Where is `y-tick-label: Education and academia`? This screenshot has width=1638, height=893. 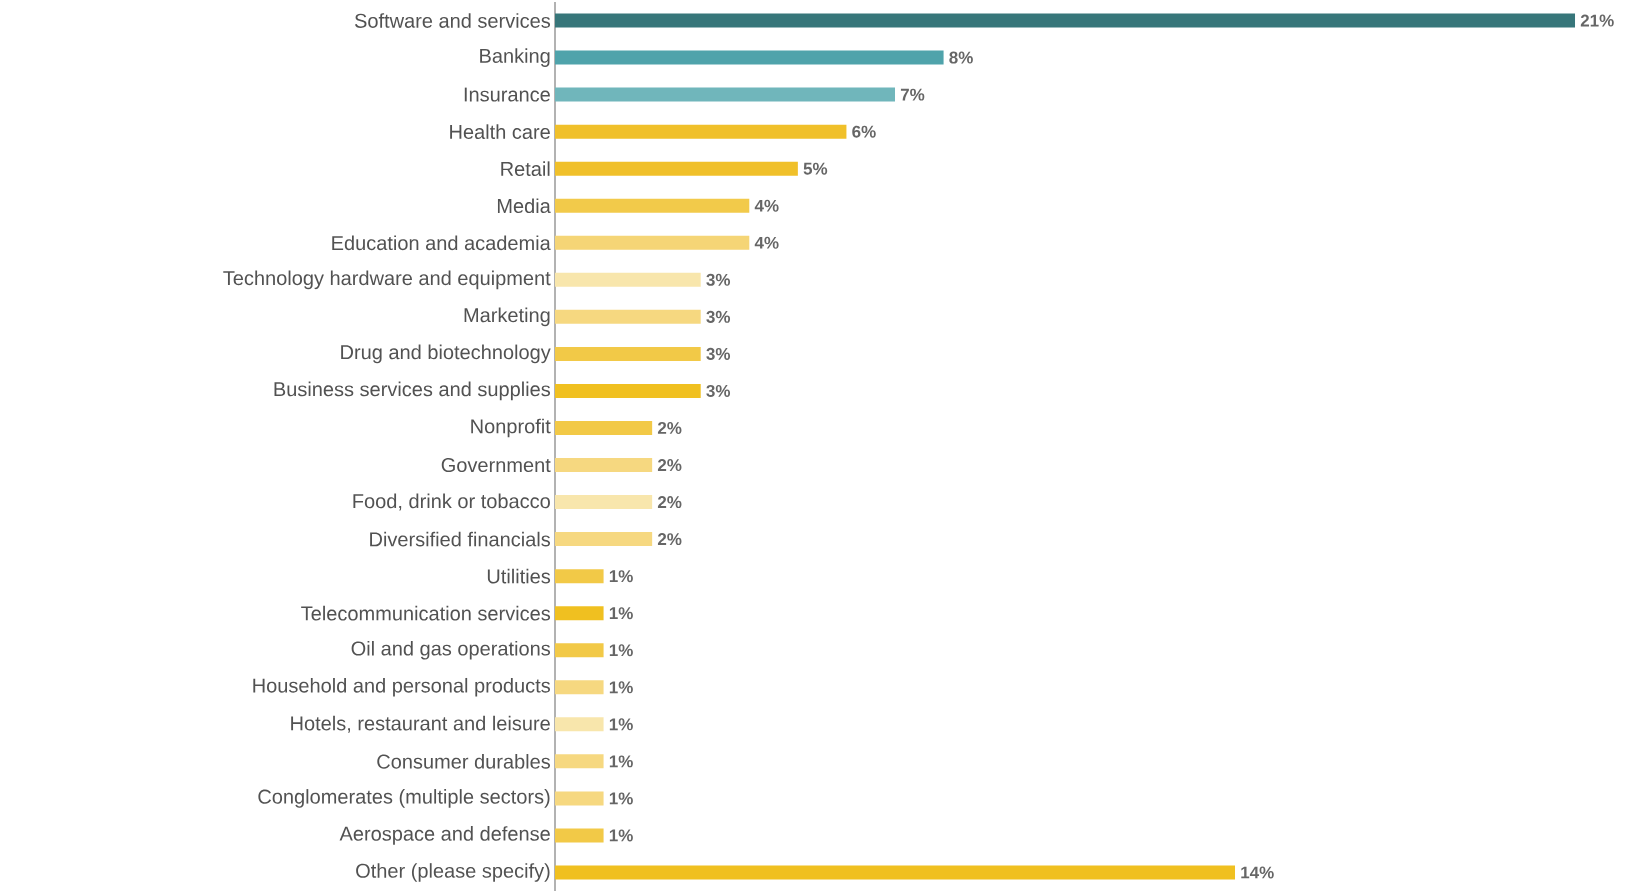 y-tick-label: Education and academia is located at coordinates (441, 243).